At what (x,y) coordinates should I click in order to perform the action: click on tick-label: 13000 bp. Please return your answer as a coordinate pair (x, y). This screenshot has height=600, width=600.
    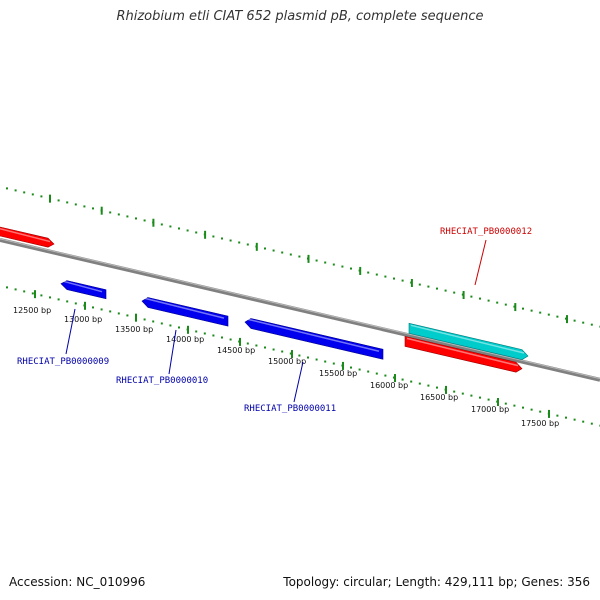
    Looking at the image, I should click on (83, 319).